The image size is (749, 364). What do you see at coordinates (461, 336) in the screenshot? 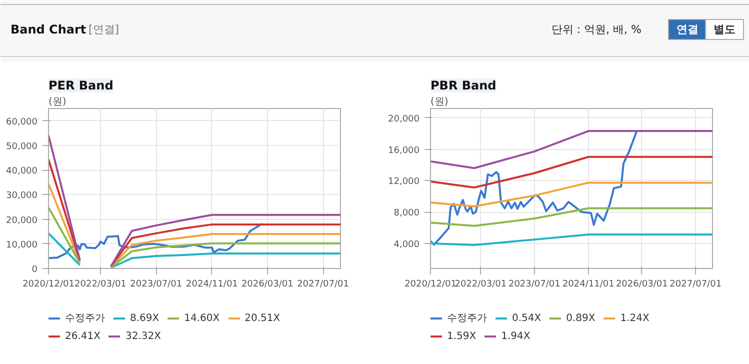
I see `legend-label: 1.59X` at bounding box center [461, 336].